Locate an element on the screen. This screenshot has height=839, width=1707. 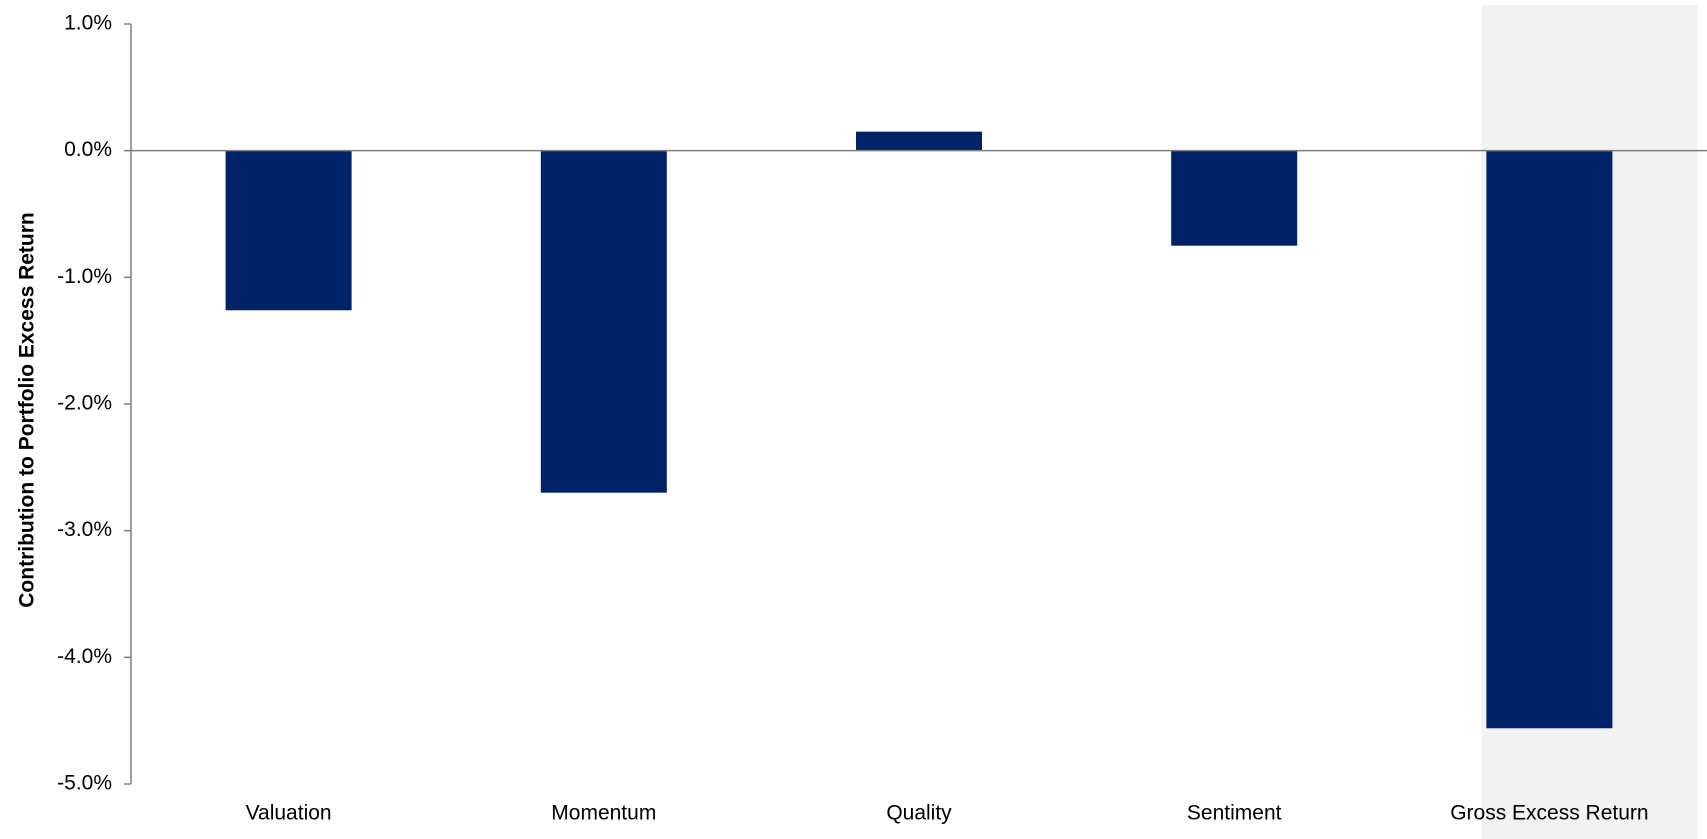
y-tick-label: -1.0% is located at coordinates (84, 276).